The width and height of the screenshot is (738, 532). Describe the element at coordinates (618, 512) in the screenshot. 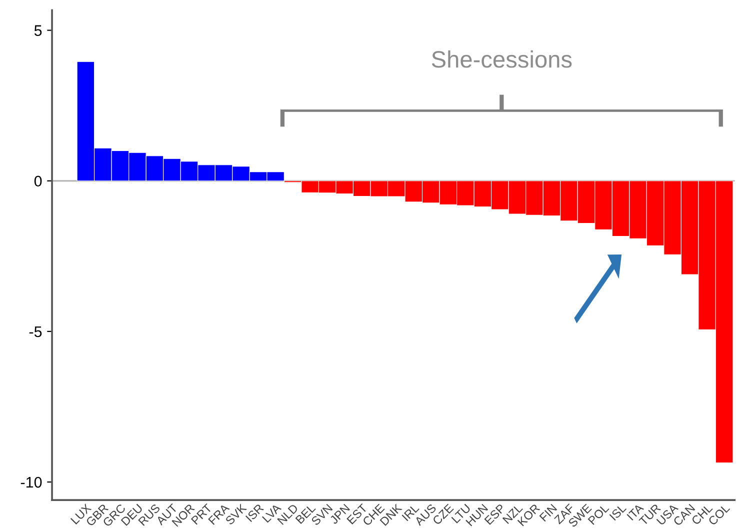

I see `x-tick-label: ISL` at that location.